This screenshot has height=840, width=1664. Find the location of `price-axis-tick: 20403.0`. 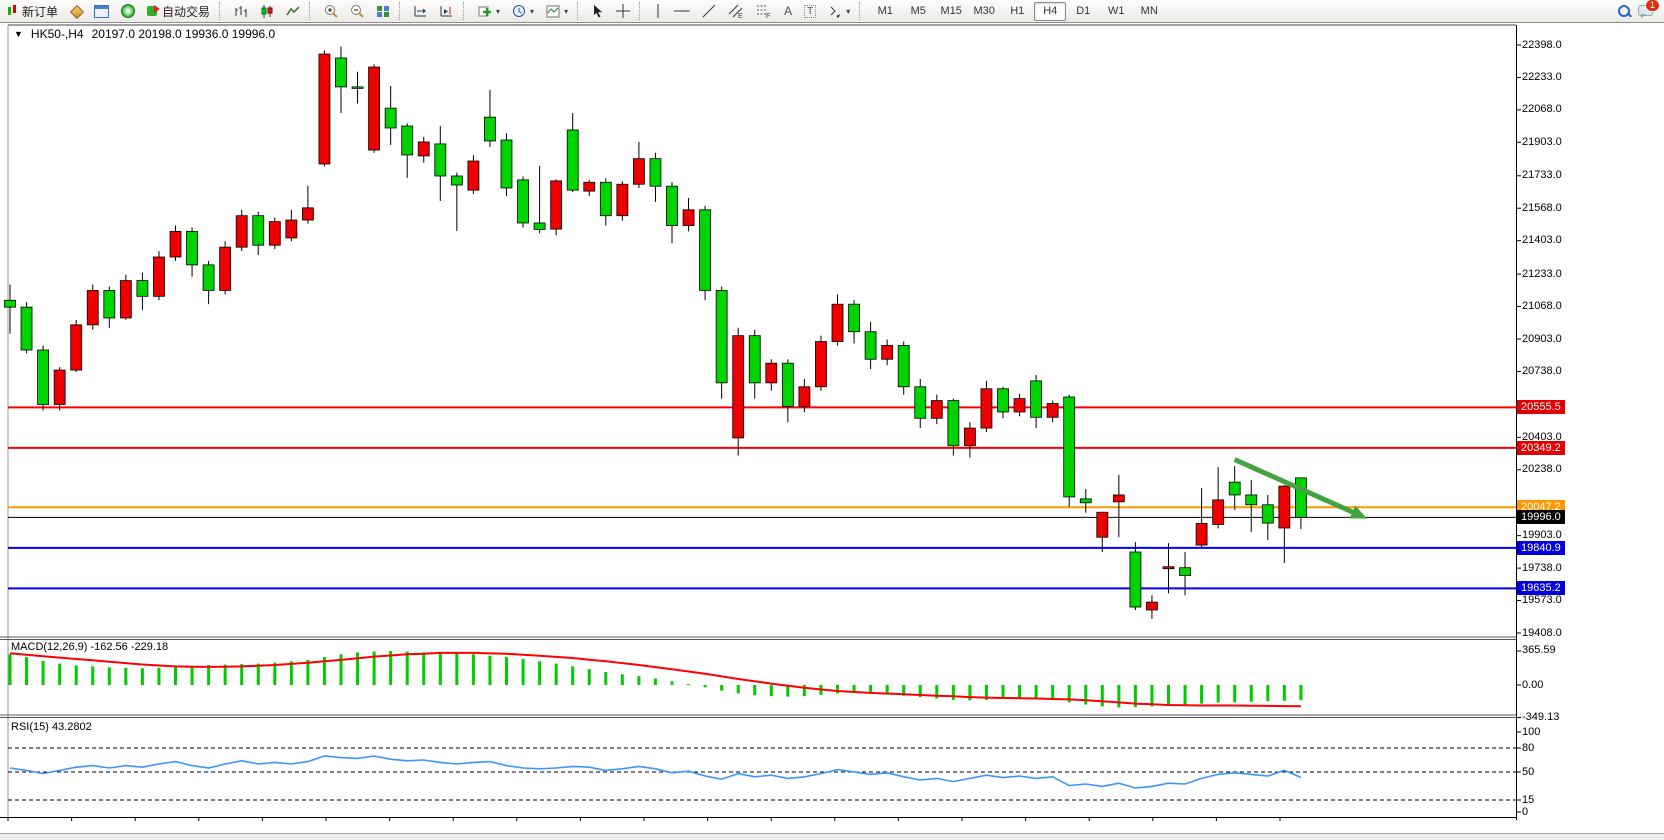

price-axis-tick: 20403.0 is located at coordinates (1542, 436).